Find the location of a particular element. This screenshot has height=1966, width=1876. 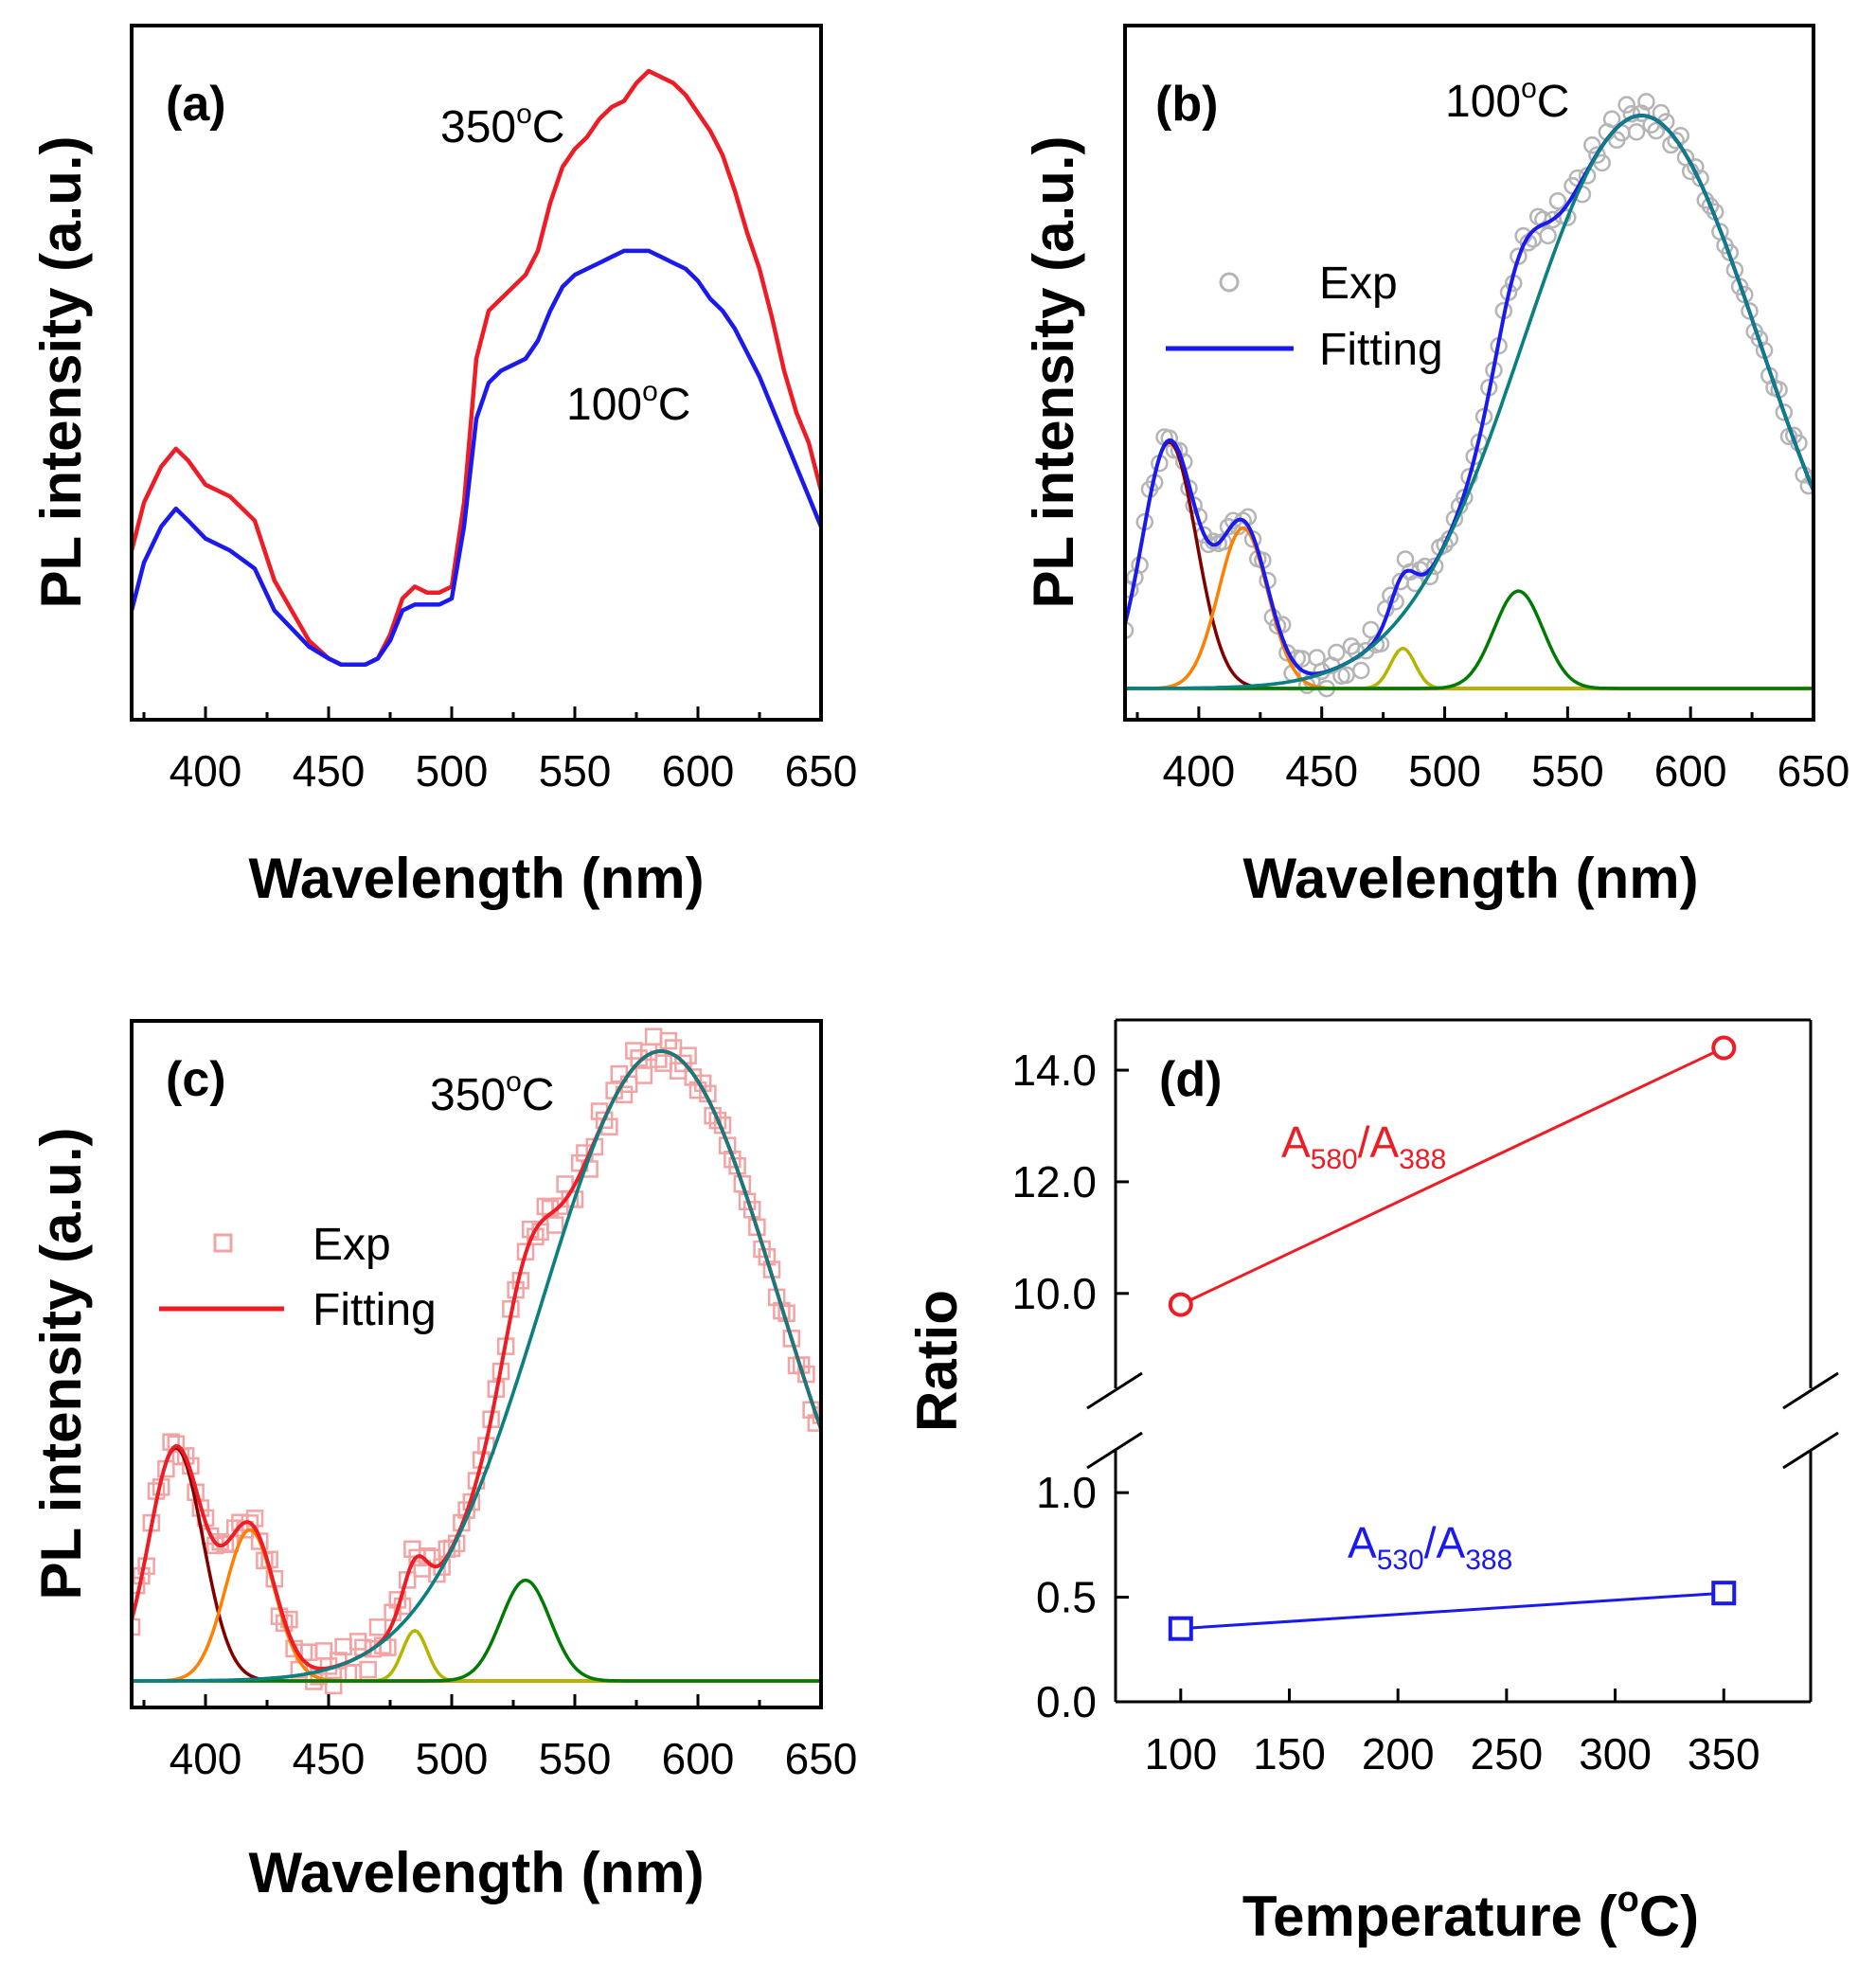

panel-b-label: (b) is located at coordinates (1186, 104).